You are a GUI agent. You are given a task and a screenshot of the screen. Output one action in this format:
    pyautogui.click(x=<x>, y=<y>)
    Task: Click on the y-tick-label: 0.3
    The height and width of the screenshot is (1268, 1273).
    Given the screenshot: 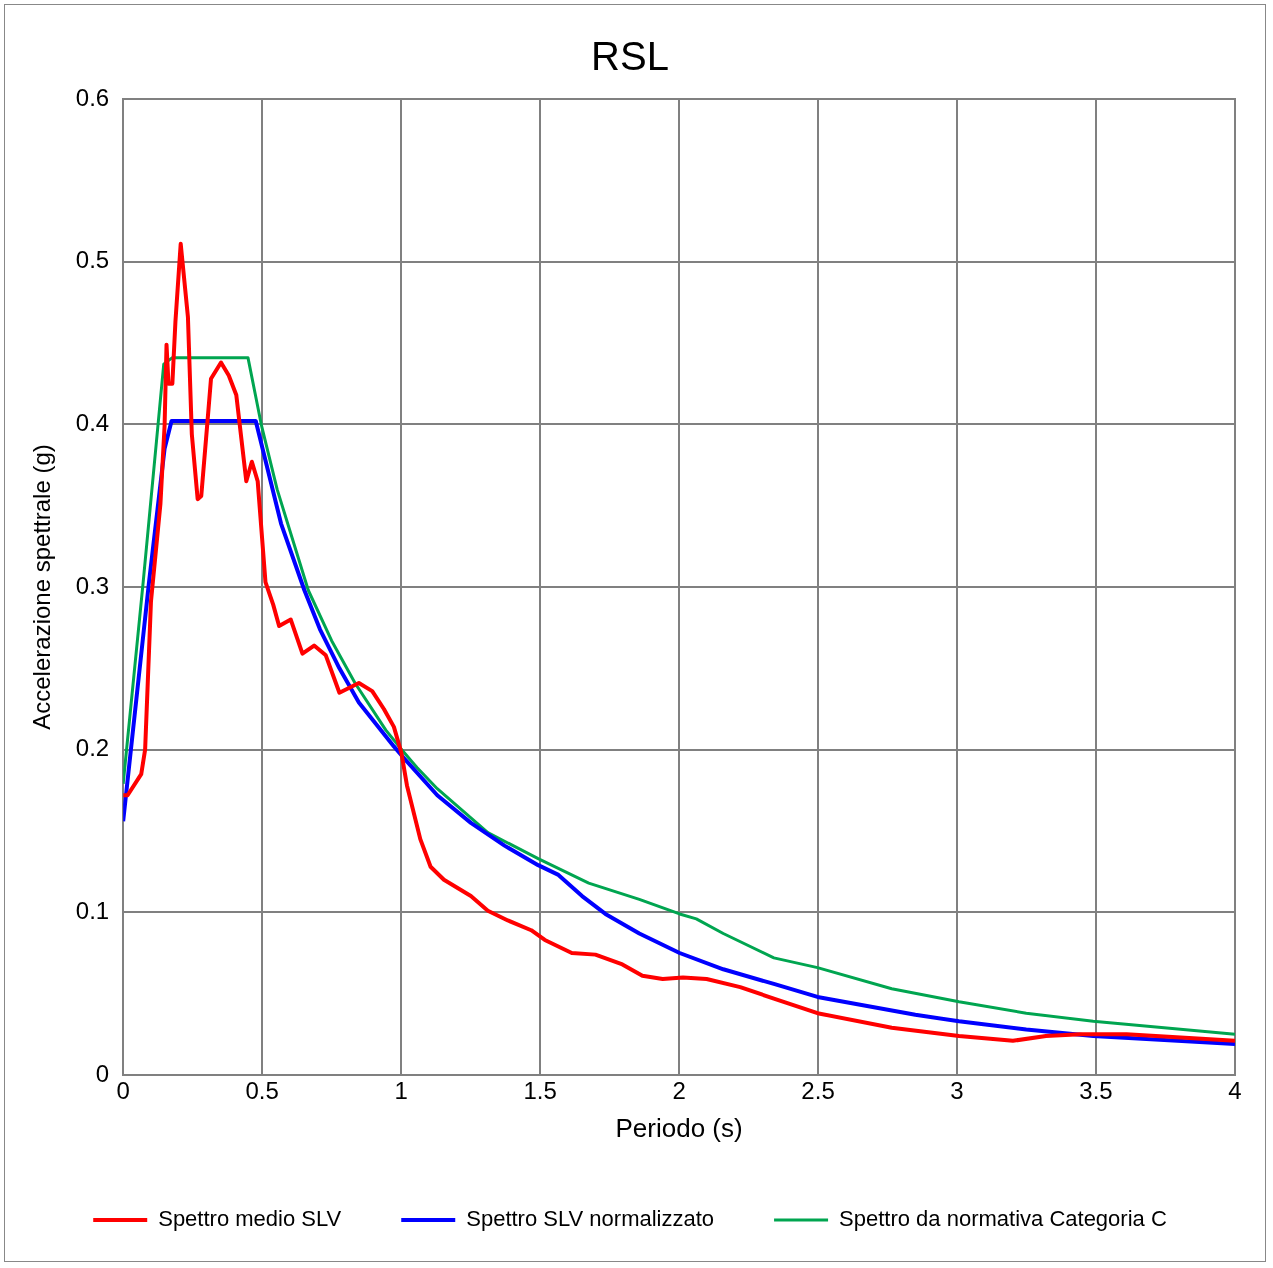 What is the action you would take?
    pyautogui.click(x=92, y=585)
    